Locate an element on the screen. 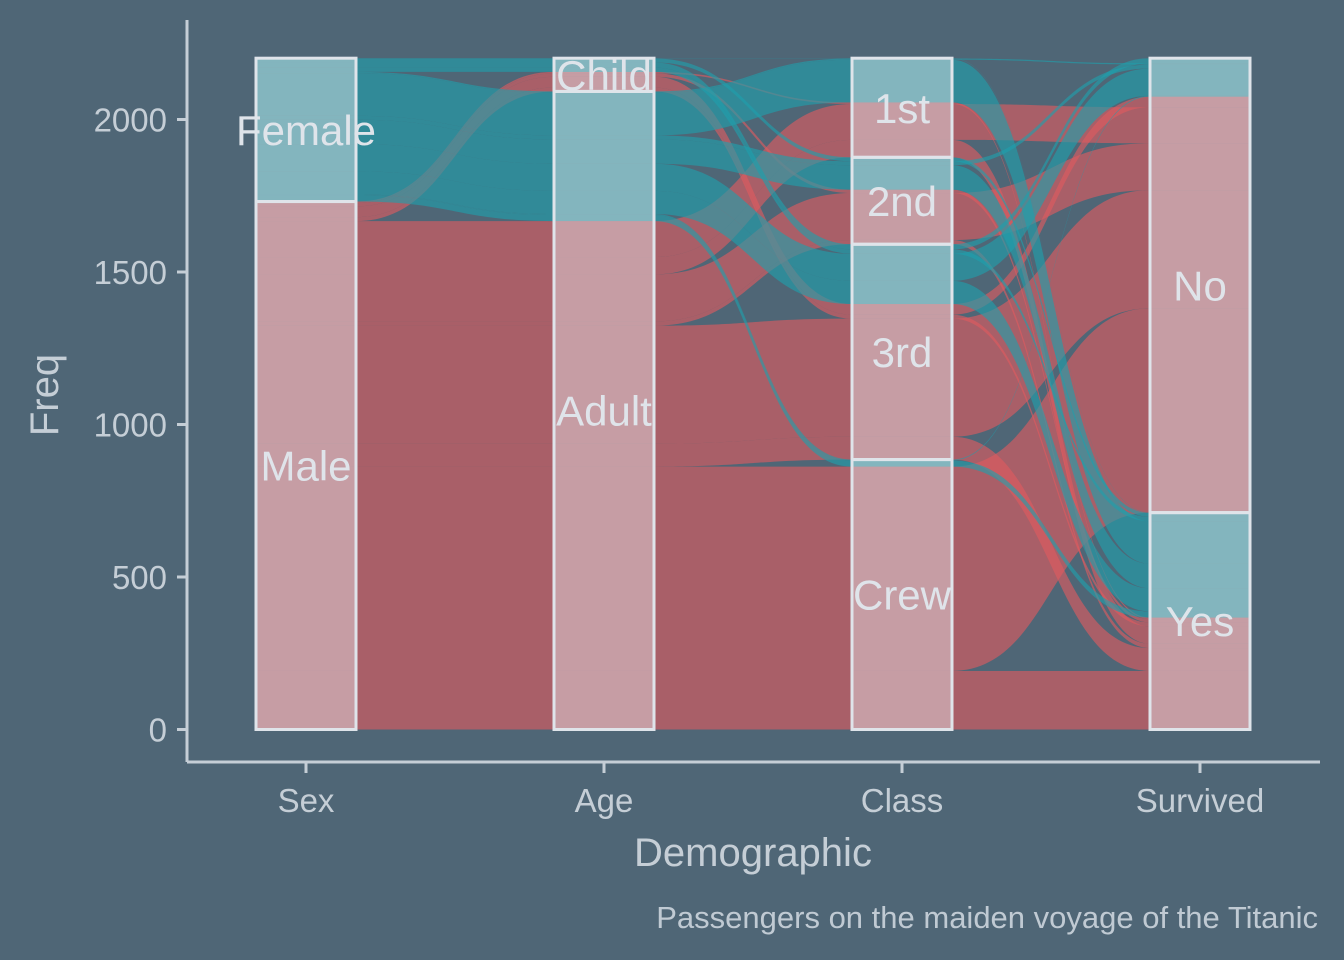  stratum-sex-male: Male is located at coordinates (306, 466).